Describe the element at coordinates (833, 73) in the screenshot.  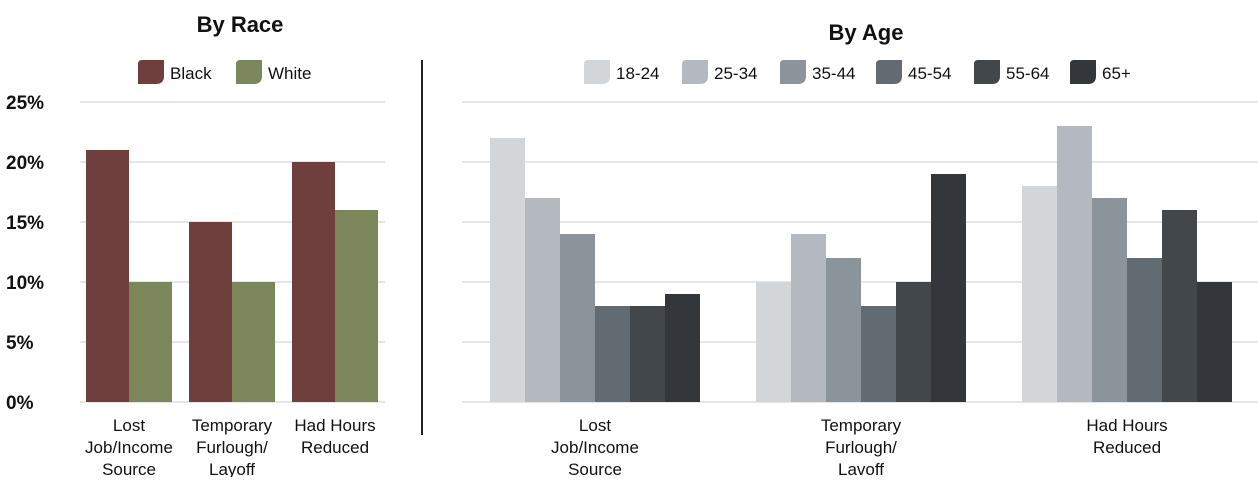
I see `legend-label: 35-44` at that location.